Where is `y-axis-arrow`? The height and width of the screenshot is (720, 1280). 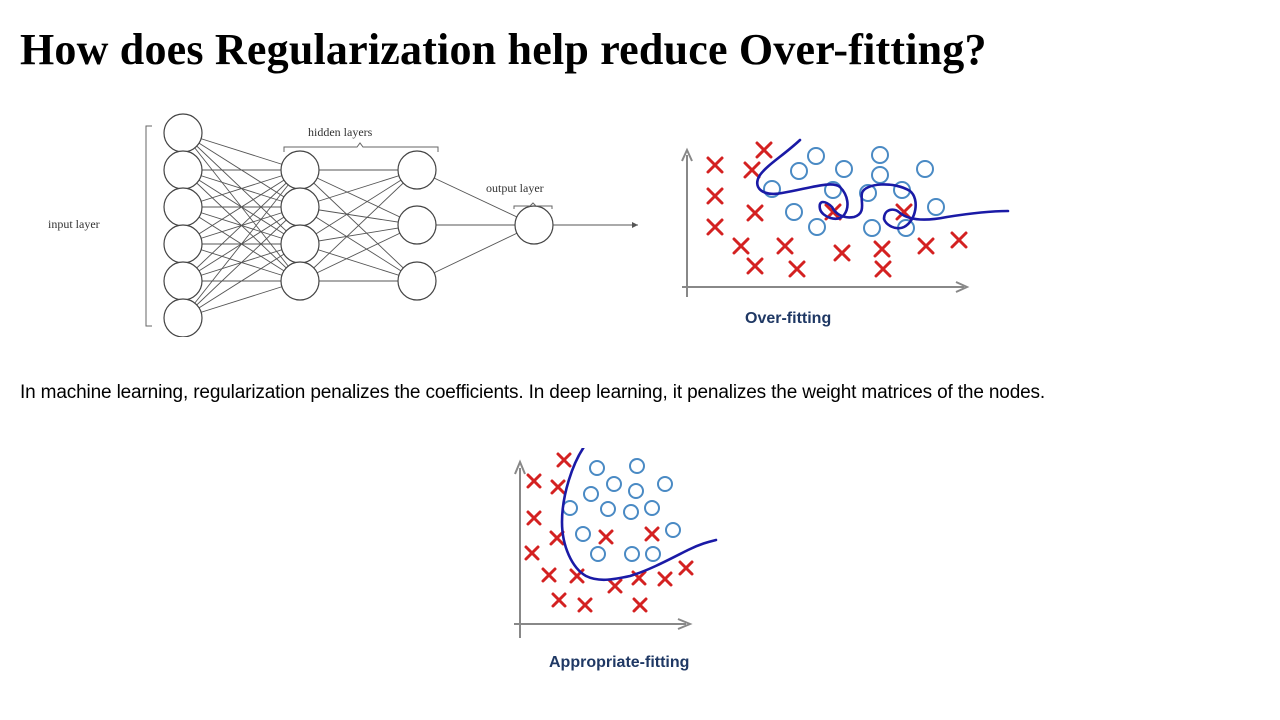
y-axis-arrow is located at coordinates (687, 154).